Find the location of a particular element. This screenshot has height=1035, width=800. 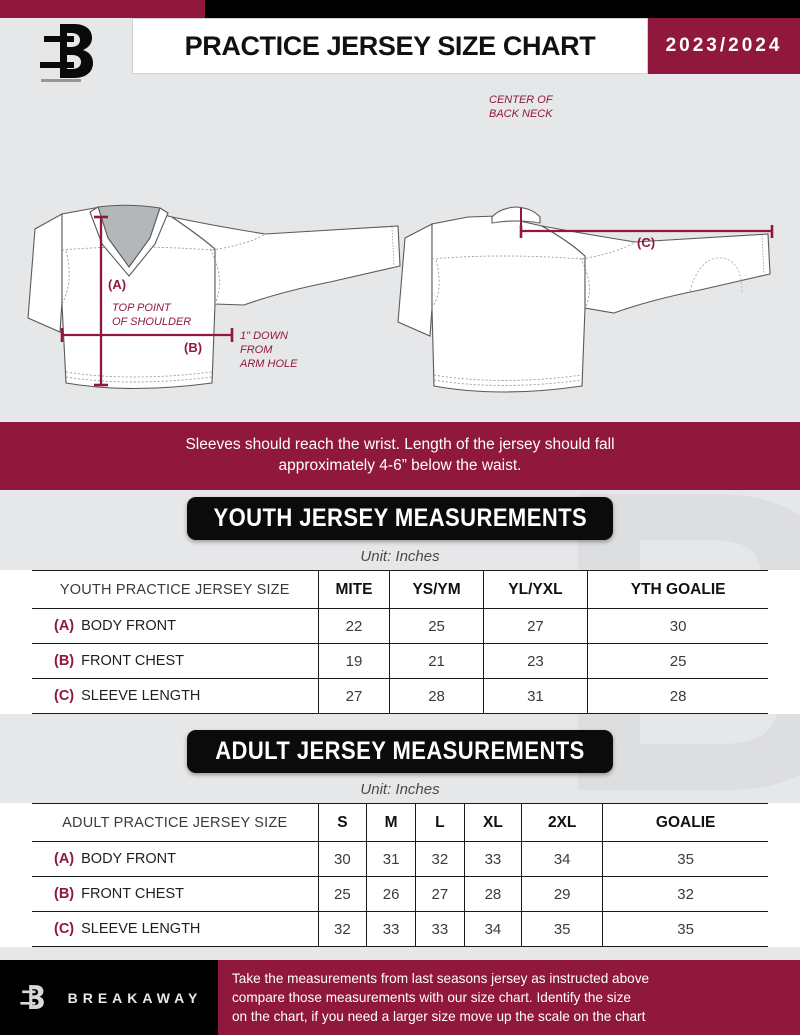

youth-header-col-3: YL/YXL is located at coordinates (536, 589).